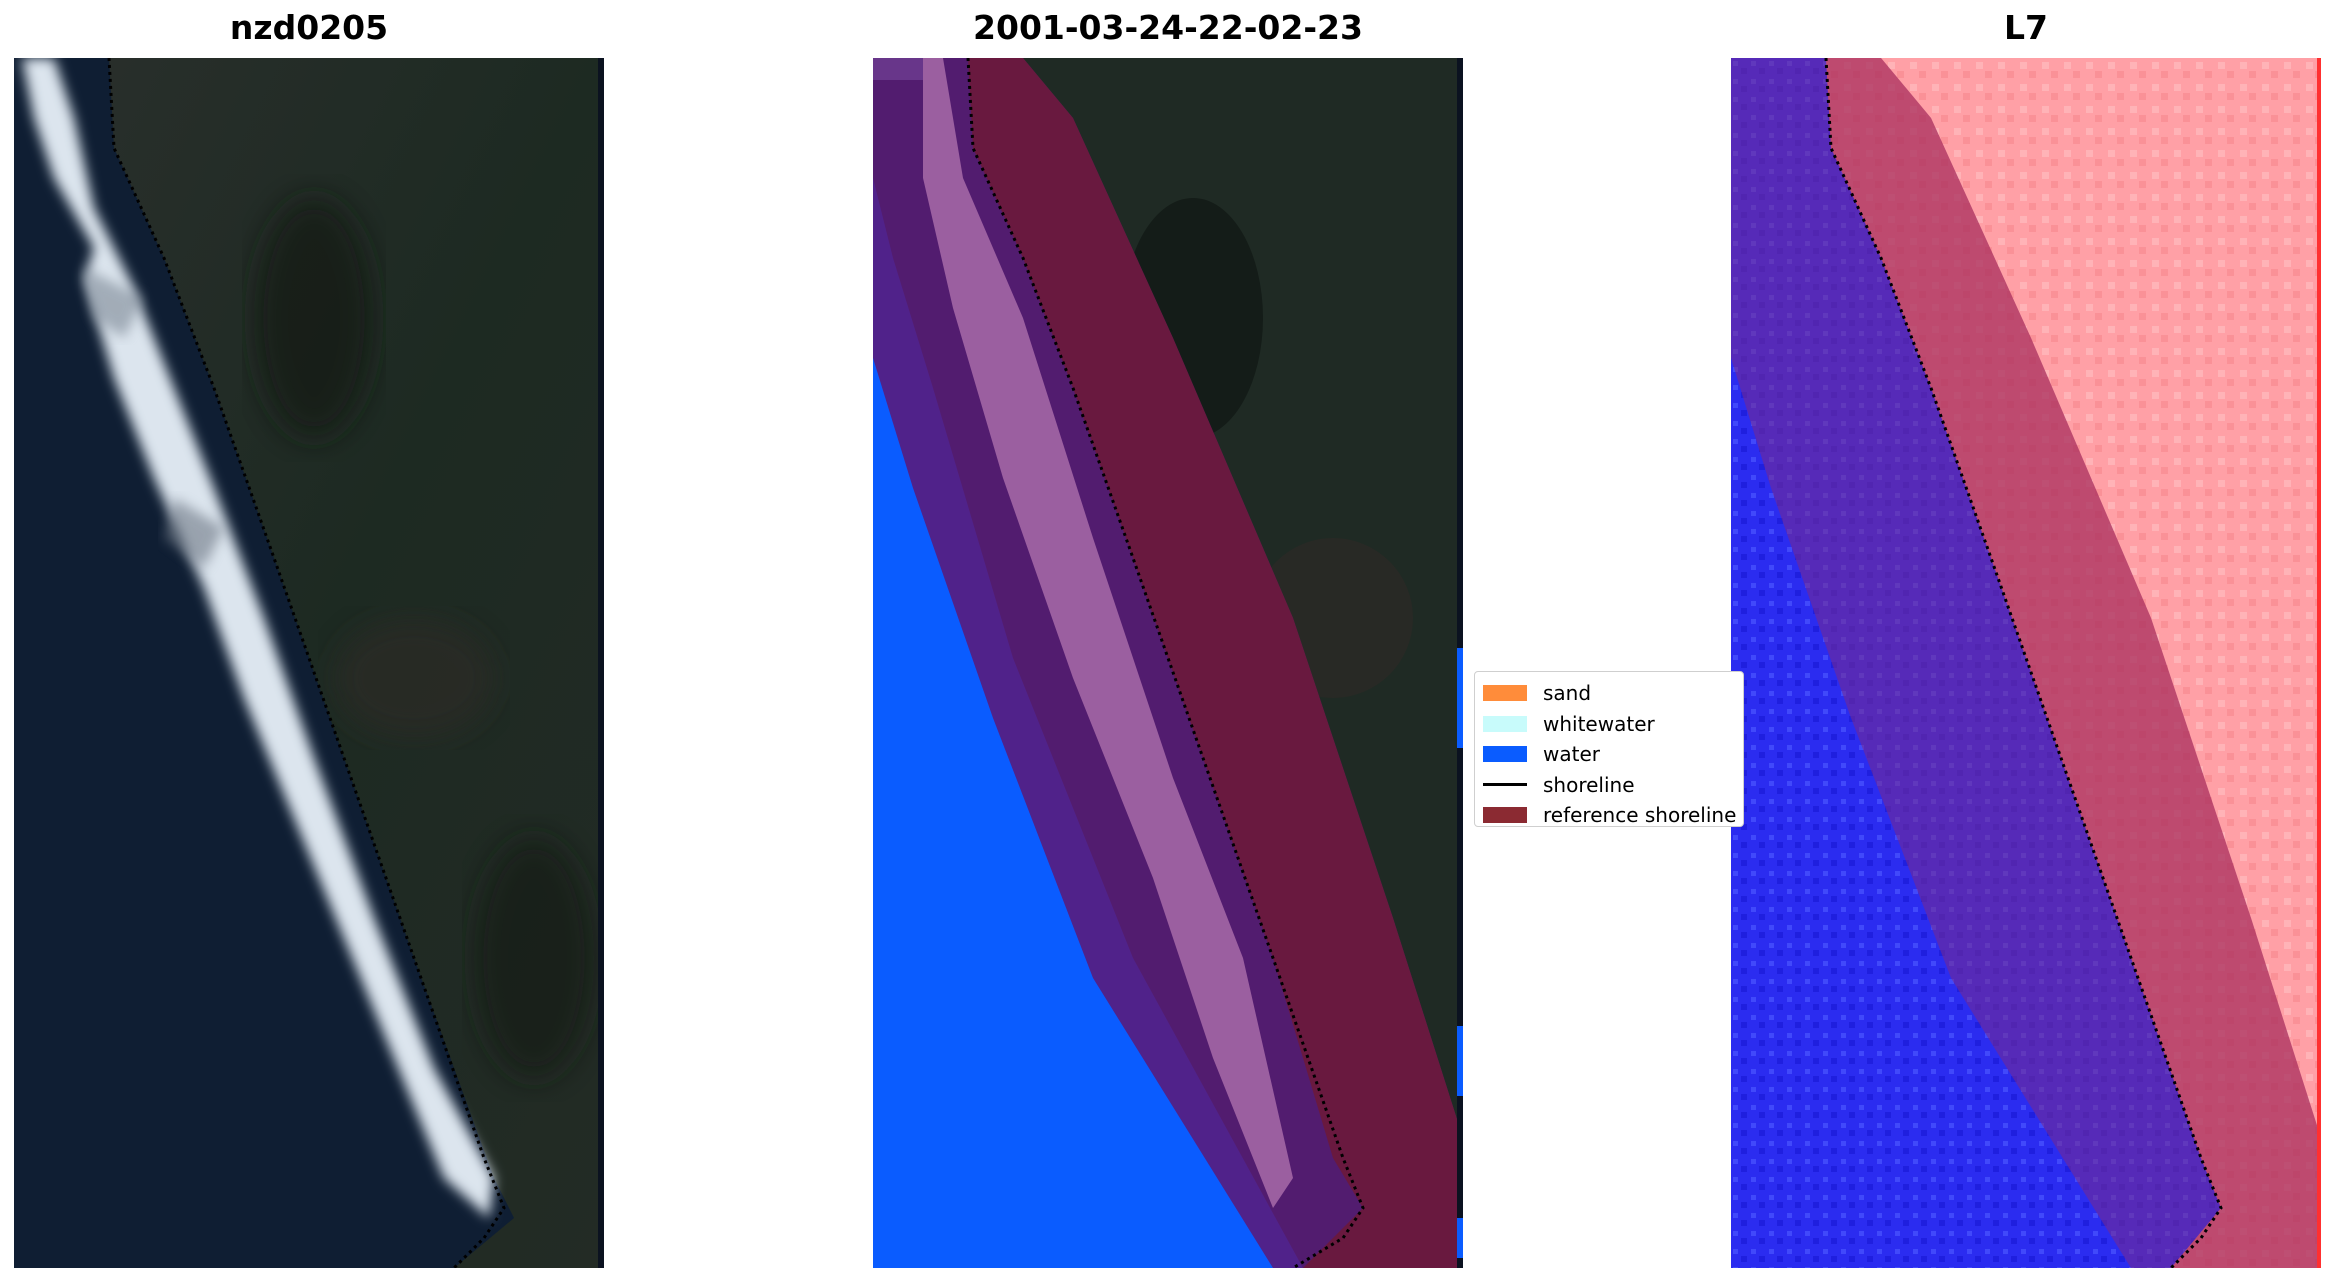 The image size is (2334, 1283). I want to click on legend-swatch-water, so click(1505, 754).